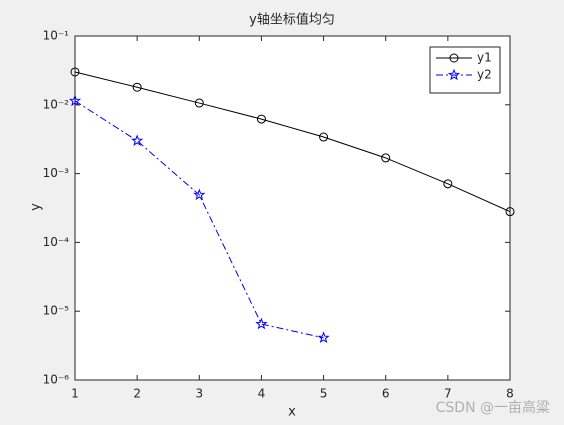 The width and height of the screenshot is (564, 425). Describe the element at coordinates (484, 58) in the screenshot. I see `legend-label: y1` at that location.